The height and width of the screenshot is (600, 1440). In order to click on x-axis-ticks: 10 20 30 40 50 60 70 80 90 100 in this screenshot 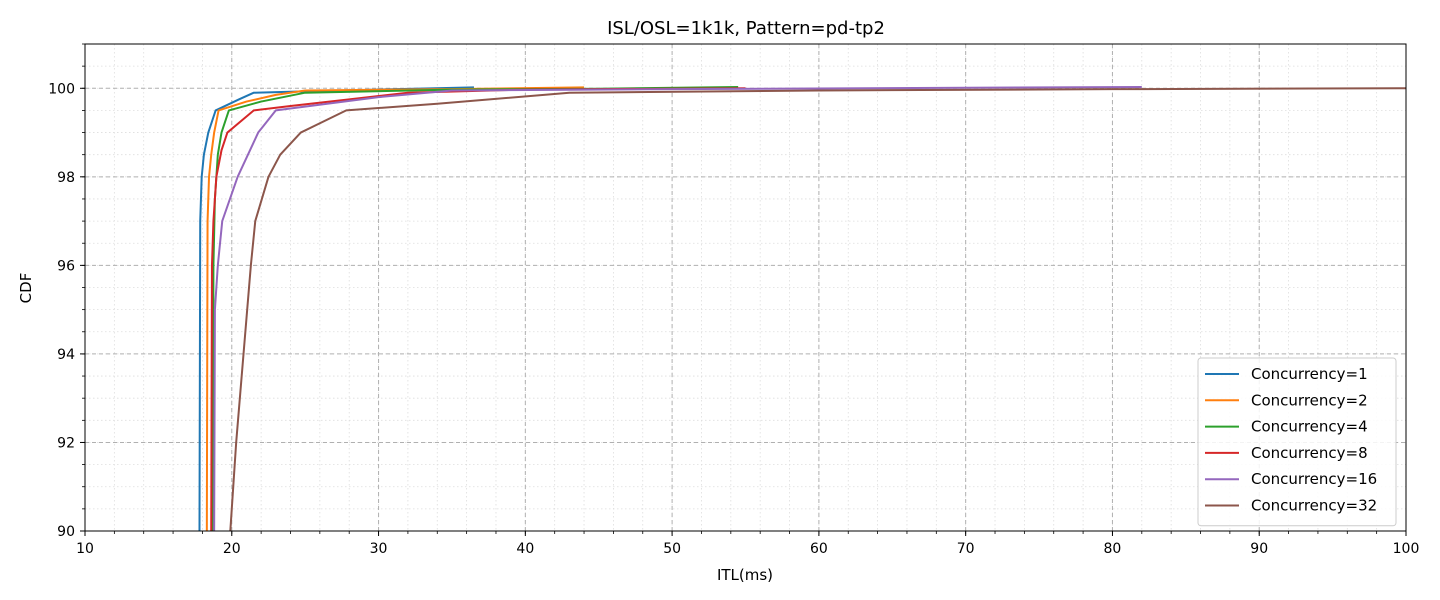, I will do `click(747, 544)`.